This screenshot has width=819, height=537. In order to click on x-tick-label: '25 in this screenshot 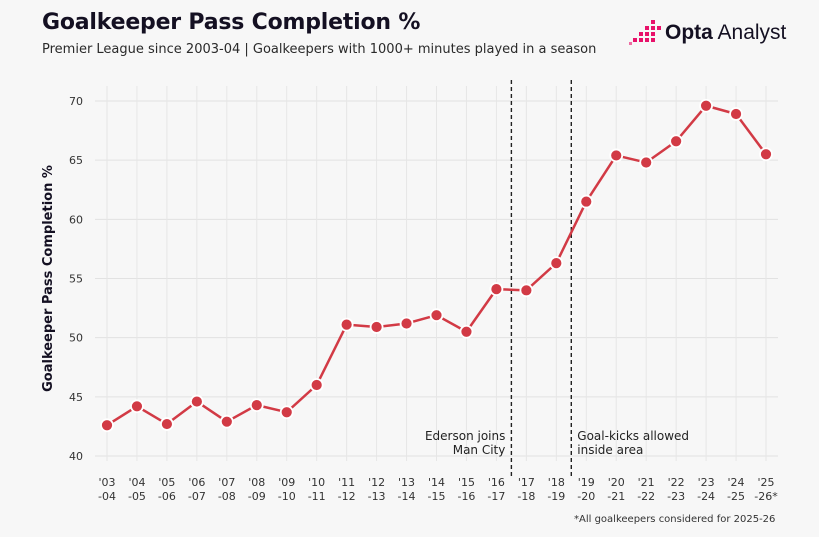, I will do `click(765, 482)`.